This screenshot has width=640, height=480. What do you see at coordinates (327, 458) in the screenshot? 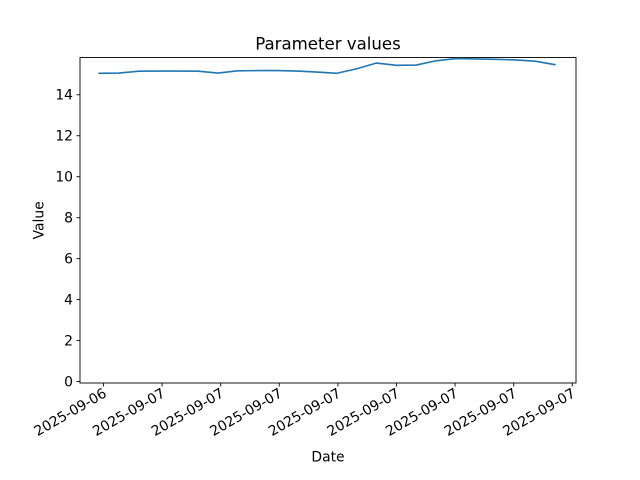
I see `x-axis-label: Date` at bounding box center [327, 458].